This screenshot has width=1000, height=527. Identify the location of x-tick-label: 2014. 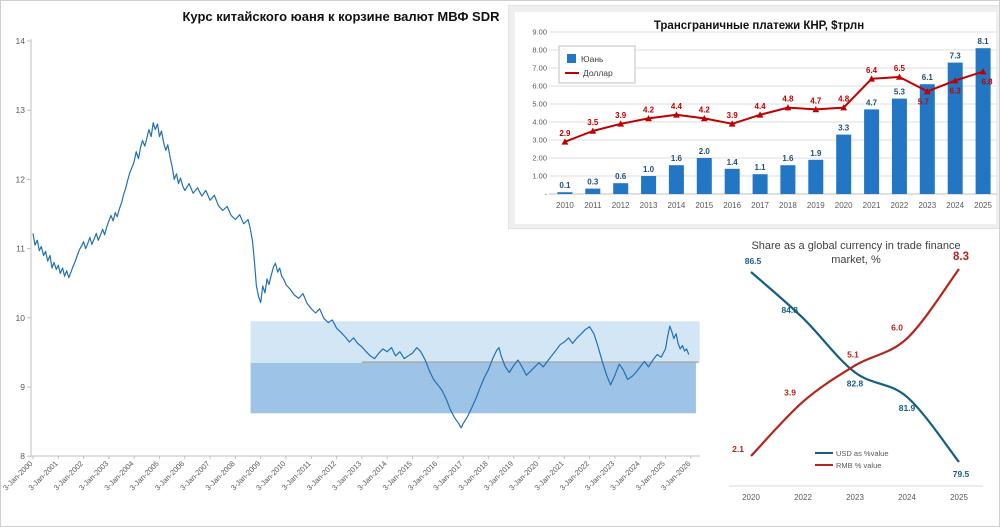
(677, 205).